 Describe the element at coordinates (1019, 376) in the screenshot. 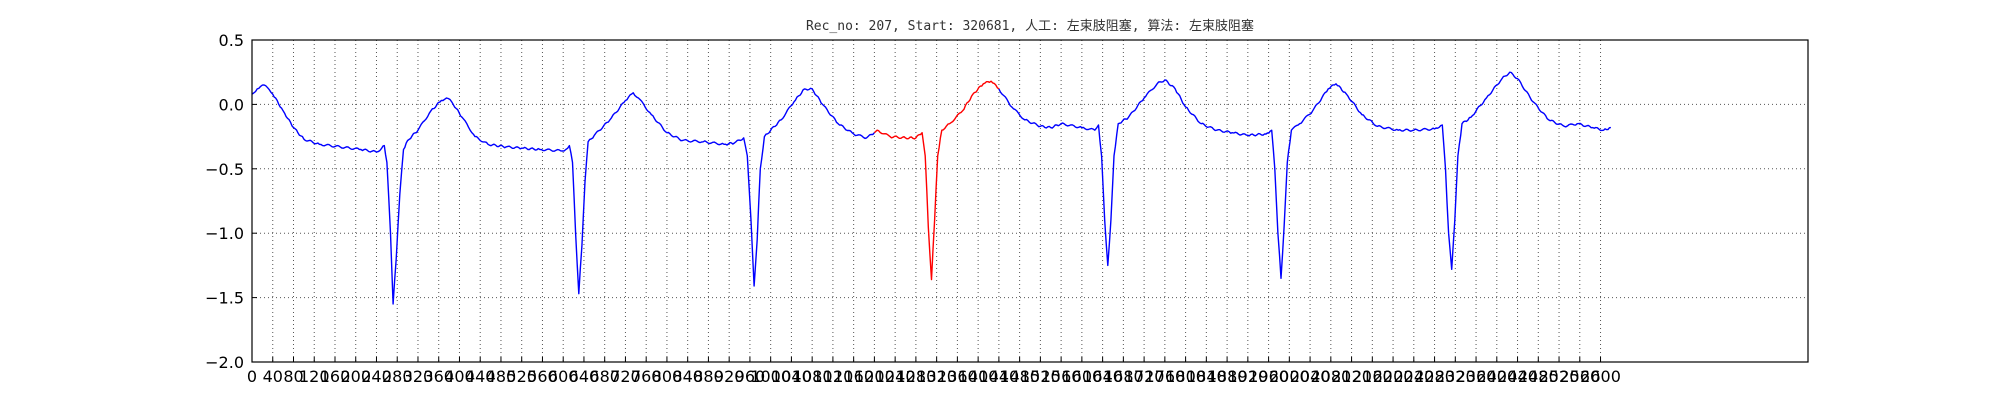

I see `x-tick-label: 1480` at that location.